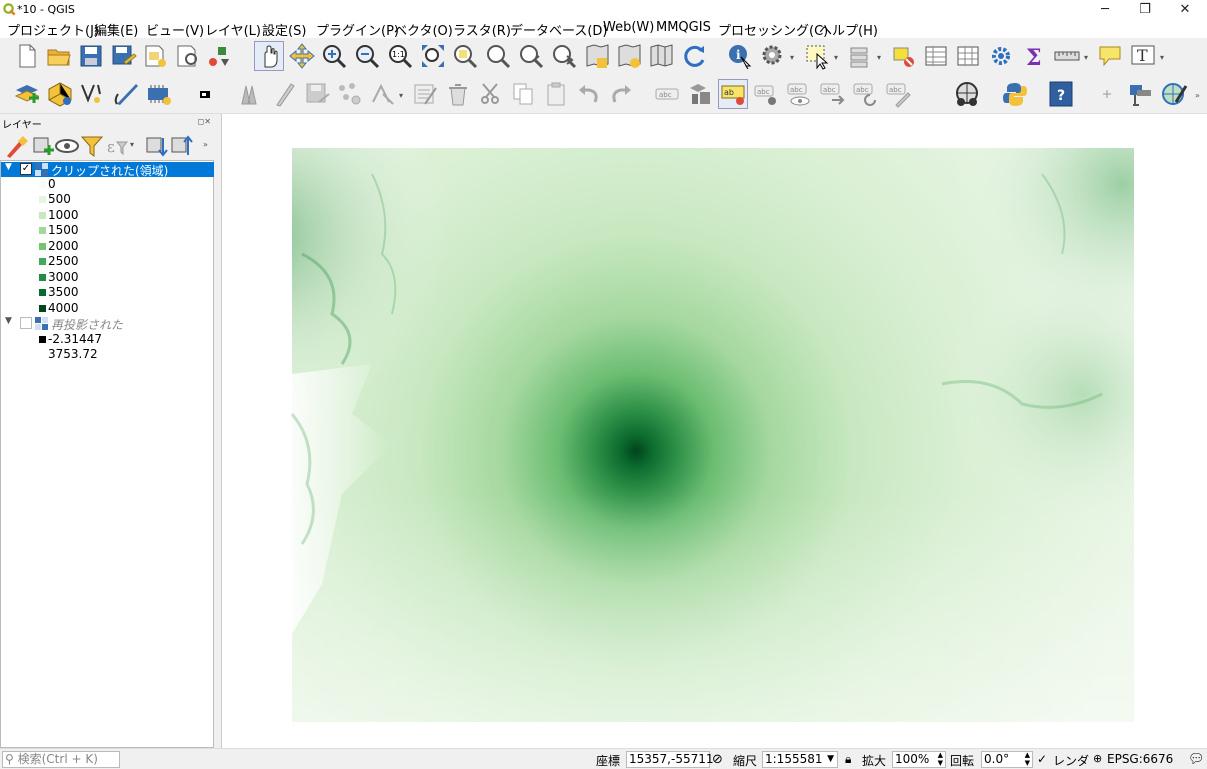 This screenshot has width=1207, height=769. I want to click on crs-globe-icon: ⊕, so click(1098, 758).